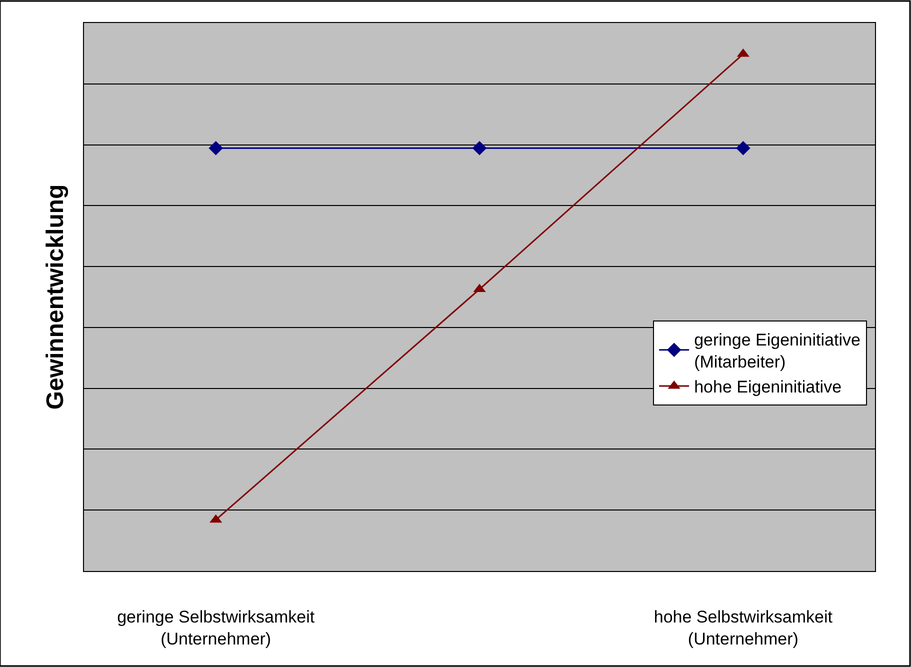 Image resolution: width=911 pixels, height=667 pixels. What do you see at coordinates (768, 387) in the screenshot?
I see `legend-label: hohe Eigeninitiative` at bounding box center [768, 387].